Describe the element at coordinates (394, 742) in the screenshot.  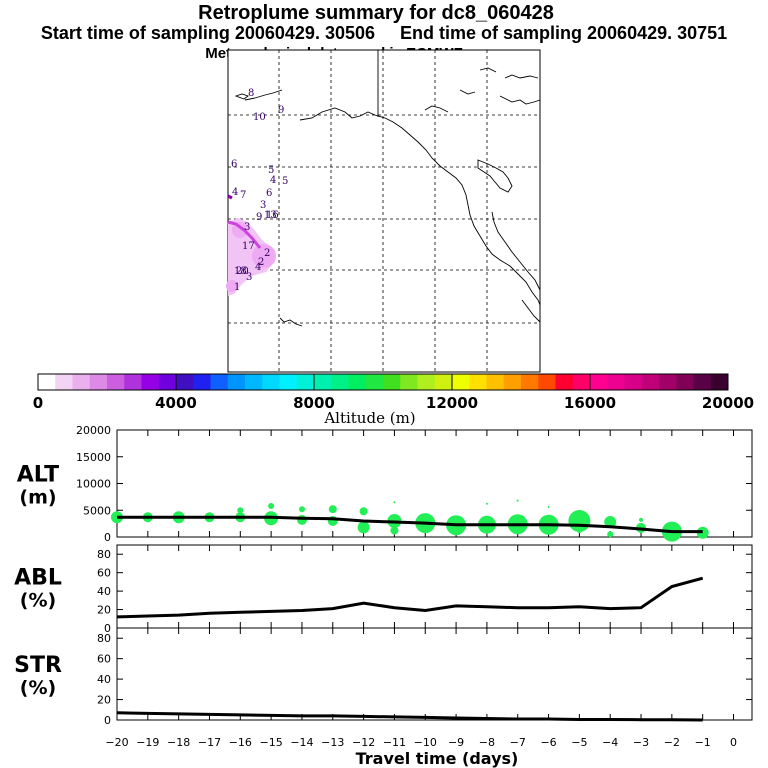
I see `x-tick-label: −11` at that location.